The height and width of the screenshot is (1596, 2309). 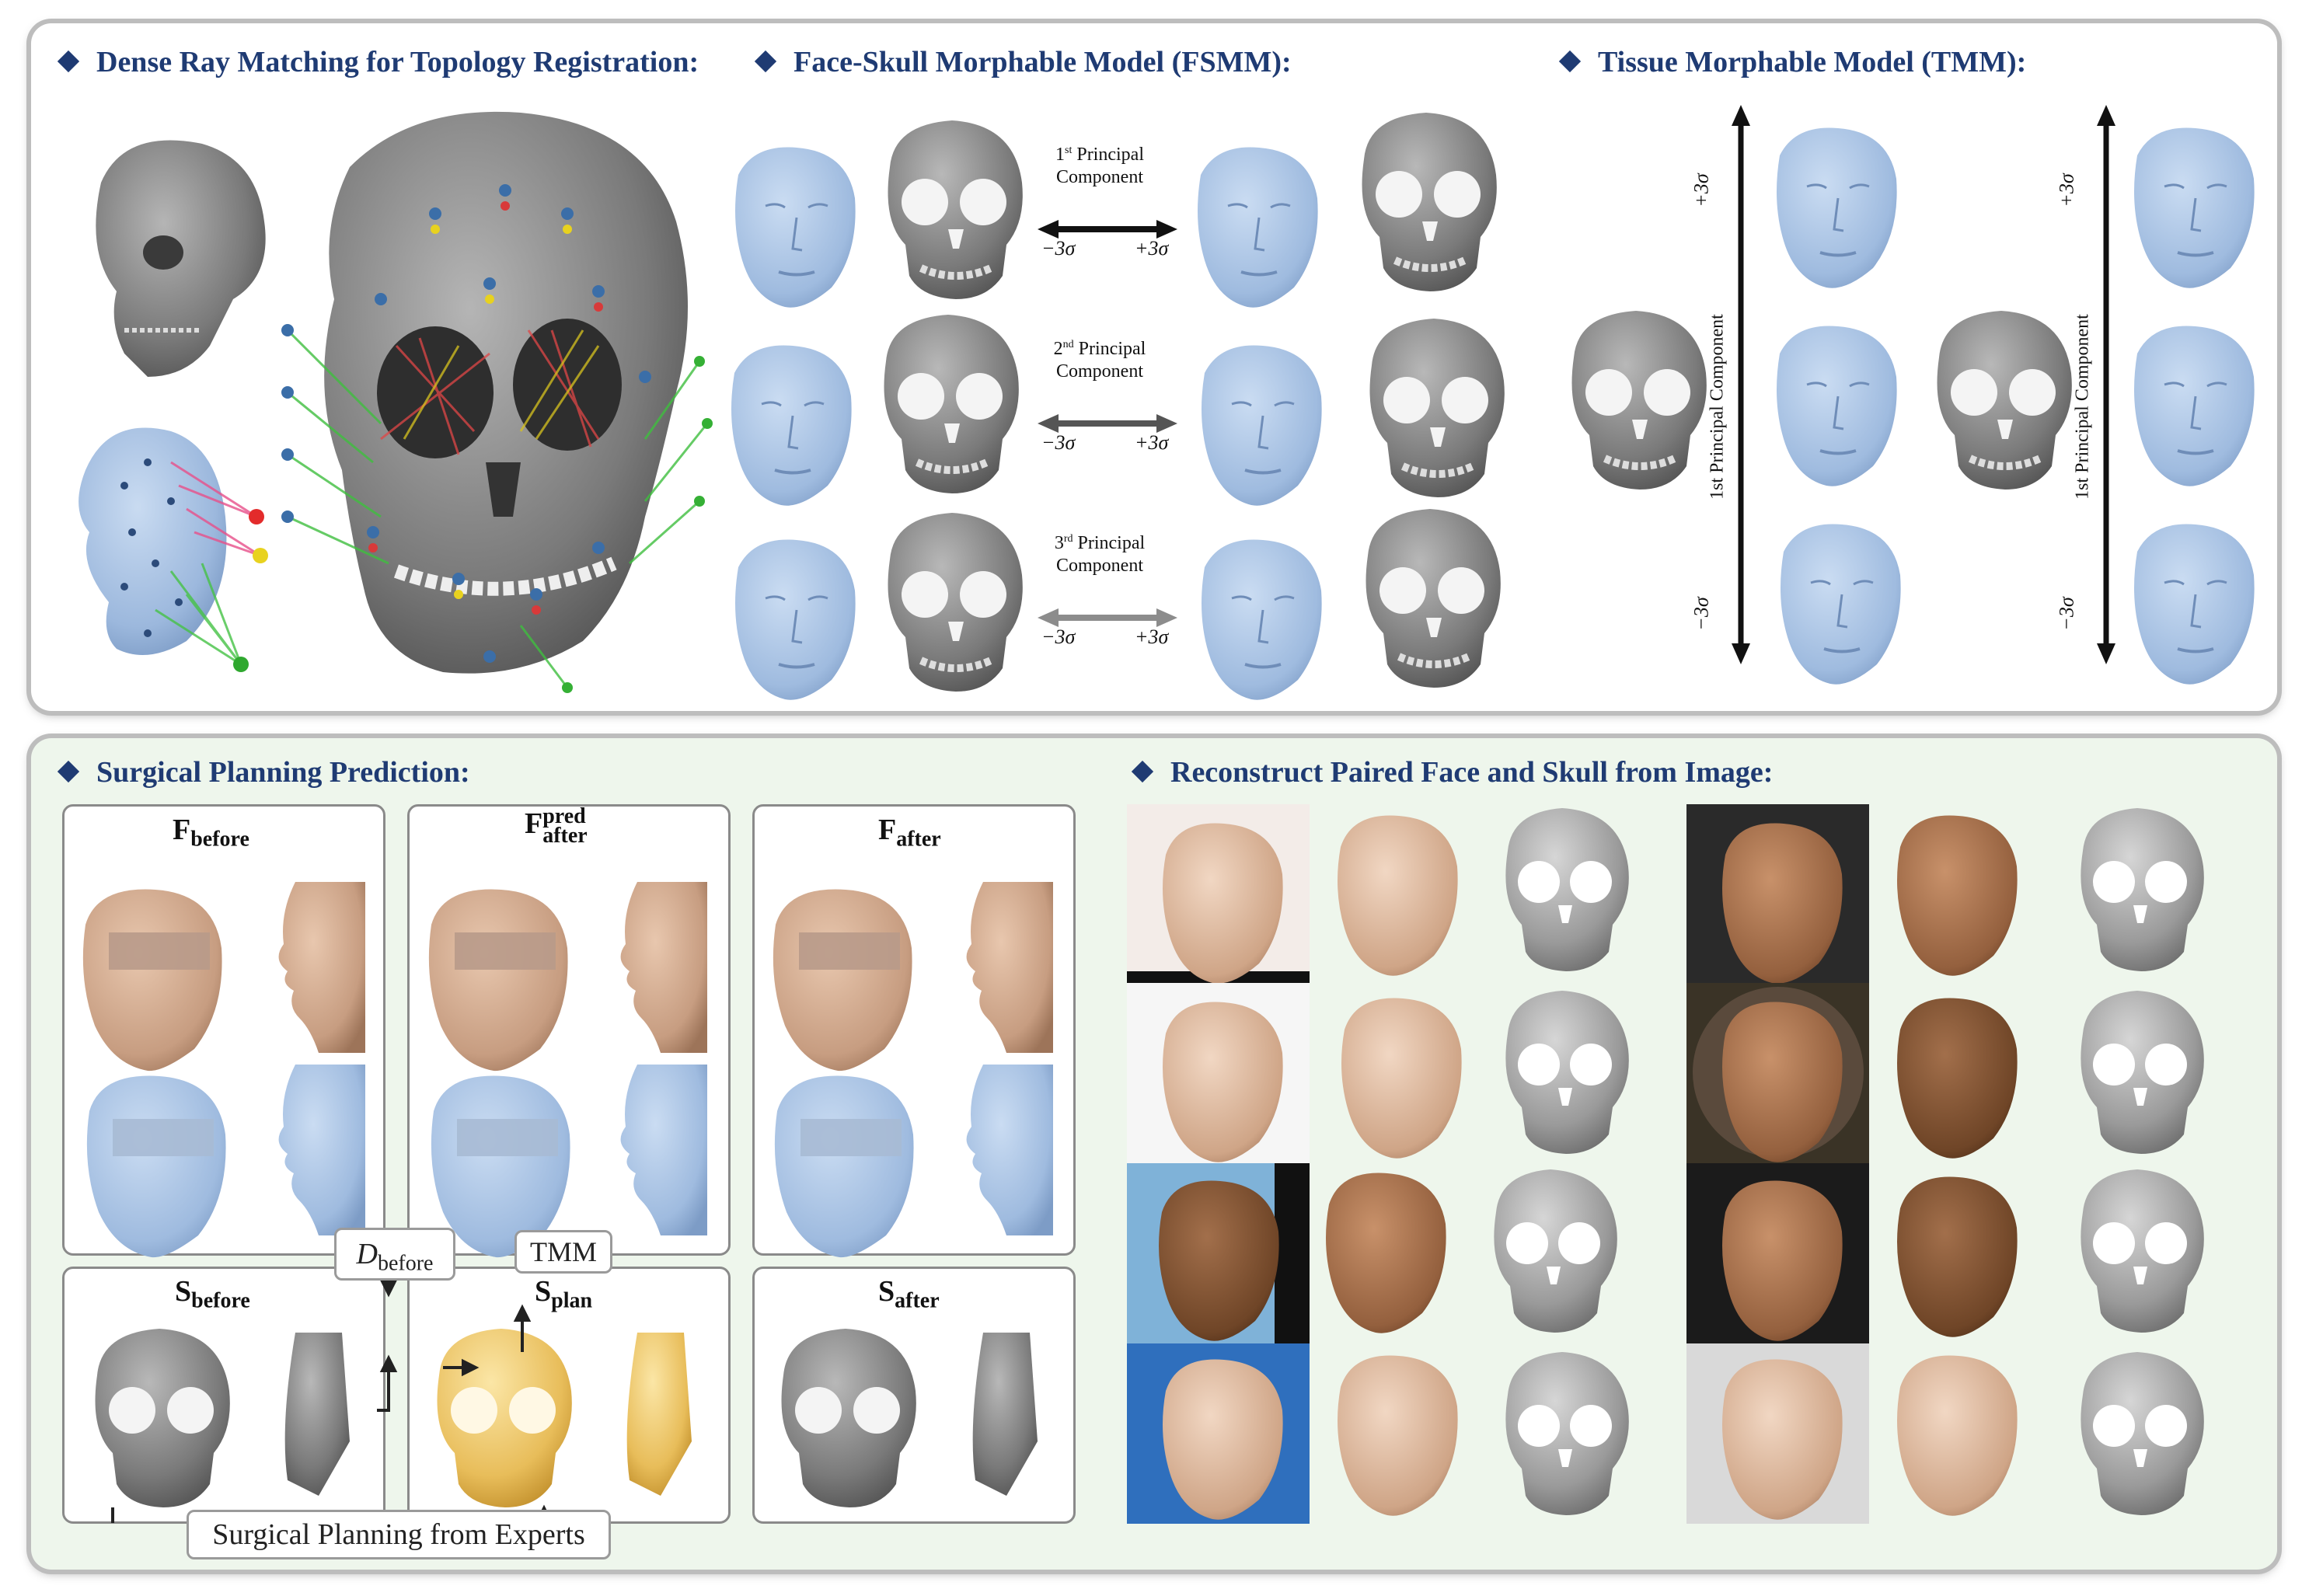 I want to click on tmm-title: Tissue Morphable Model (TMM):, so click(x=1792, y=62).